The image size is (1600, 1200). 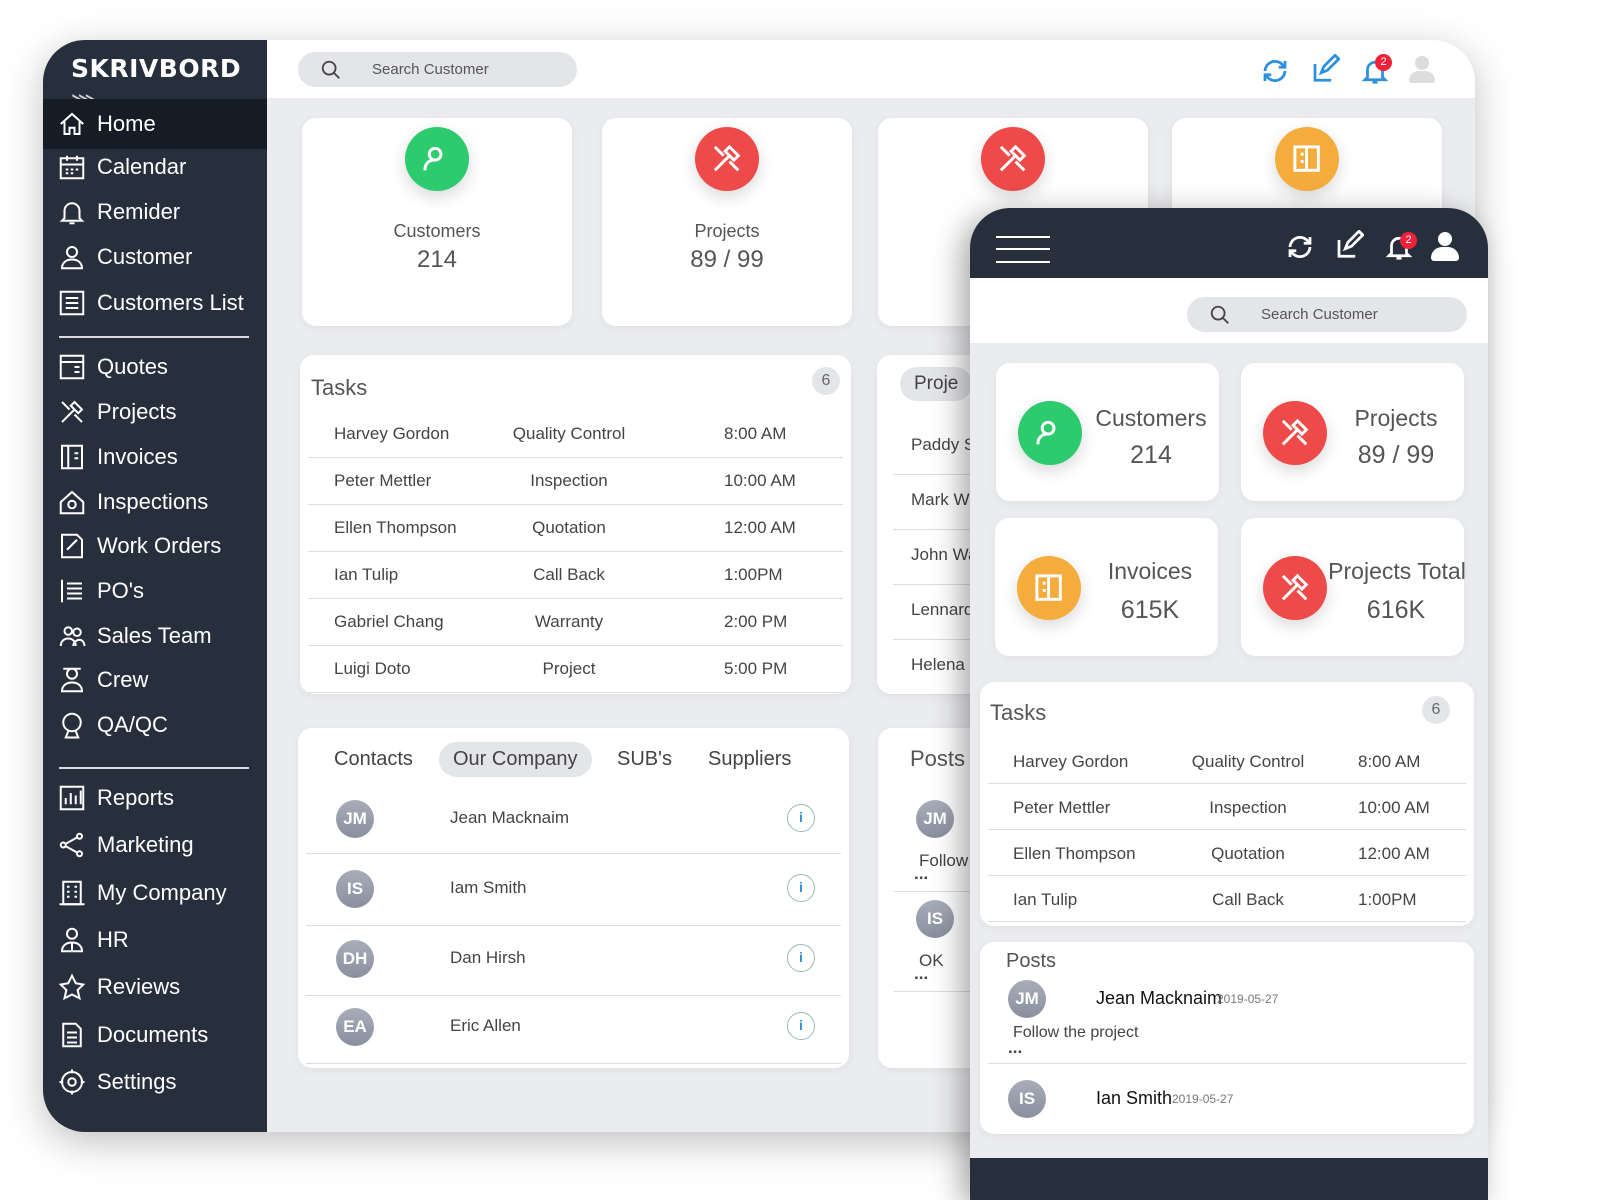 What do you see at coordinates (155, 167) in the screenshot?
I see `sidebar-item-calendar: Calendar` at bounding box center [155, 167].